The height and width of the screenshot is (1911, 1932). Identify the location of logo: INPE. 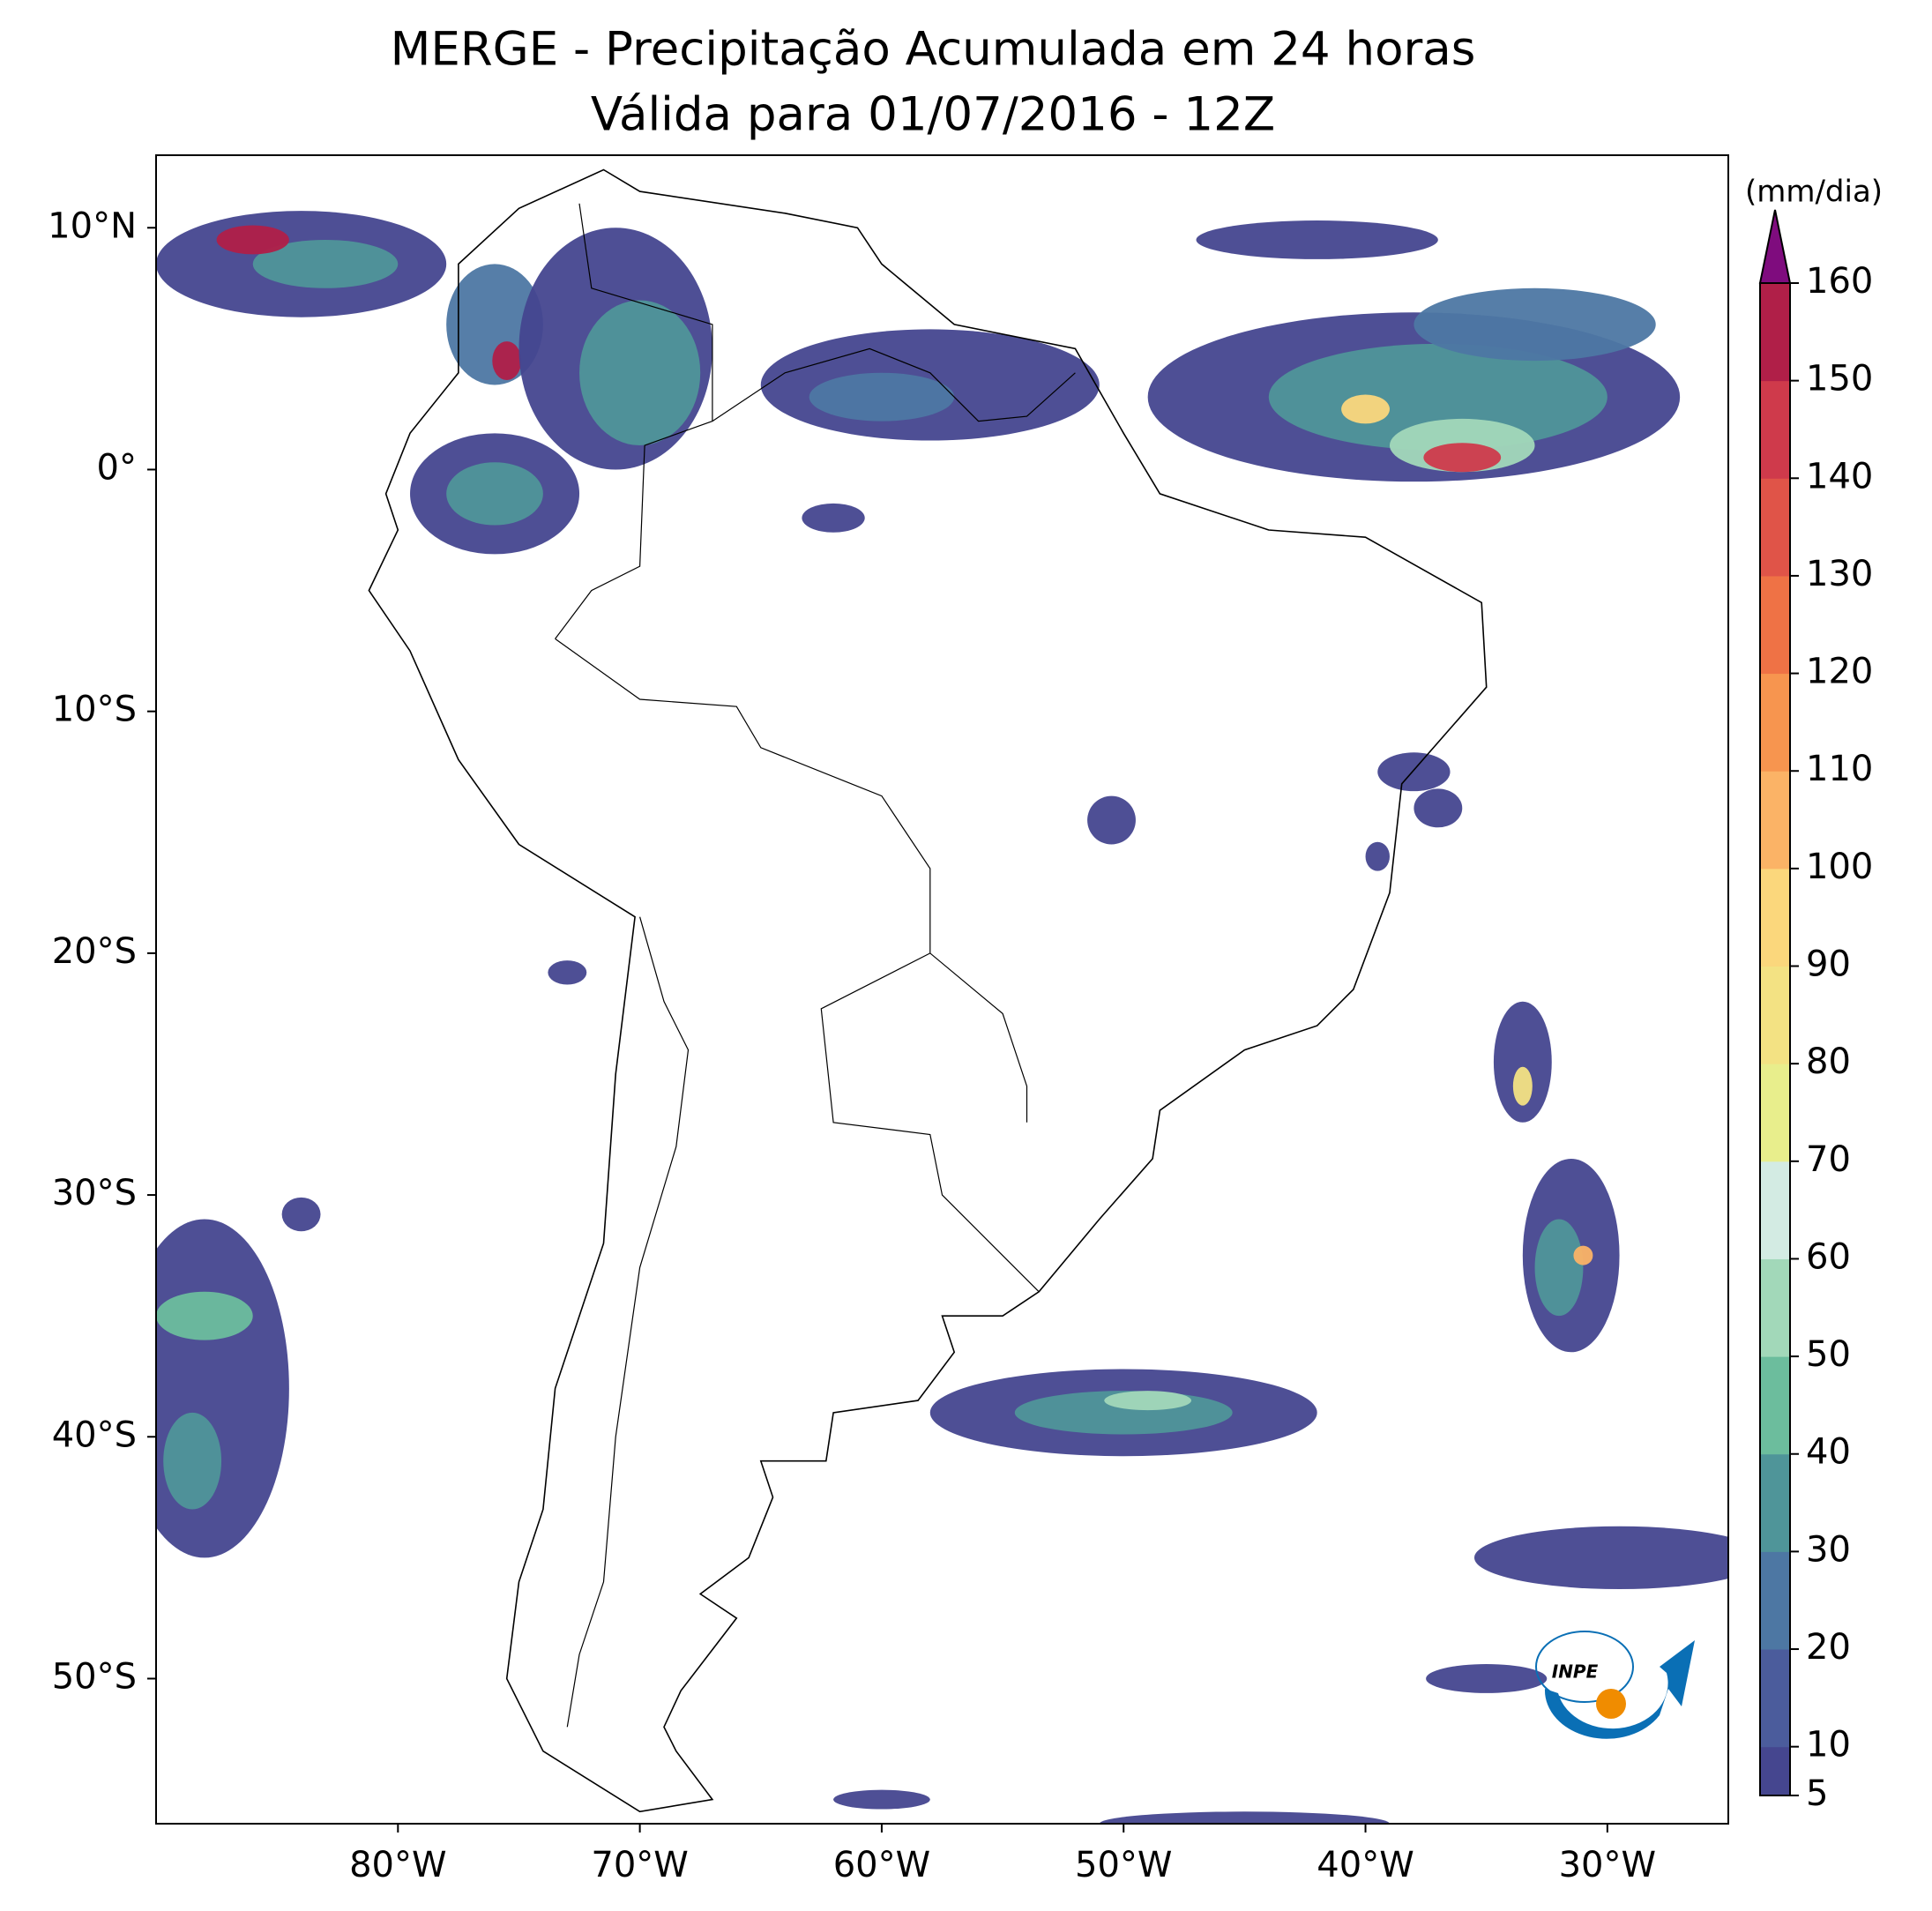
(1615, 1685).